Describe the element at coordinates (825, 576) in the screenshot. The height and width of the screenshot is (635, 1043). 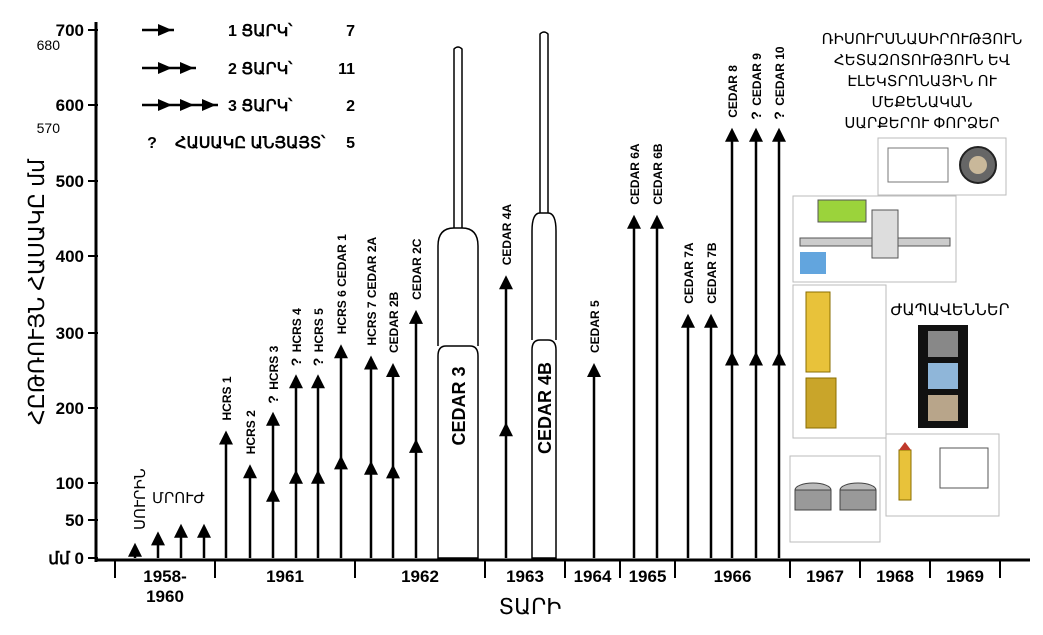
I see `year-label: 1967` at that location.